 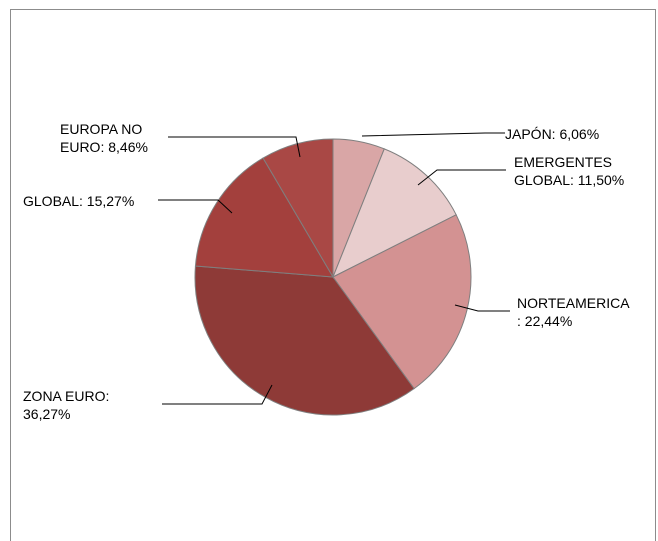 I want to click on slice-label: ZONA EURO: 36,27%, so click(x=66, y=405).